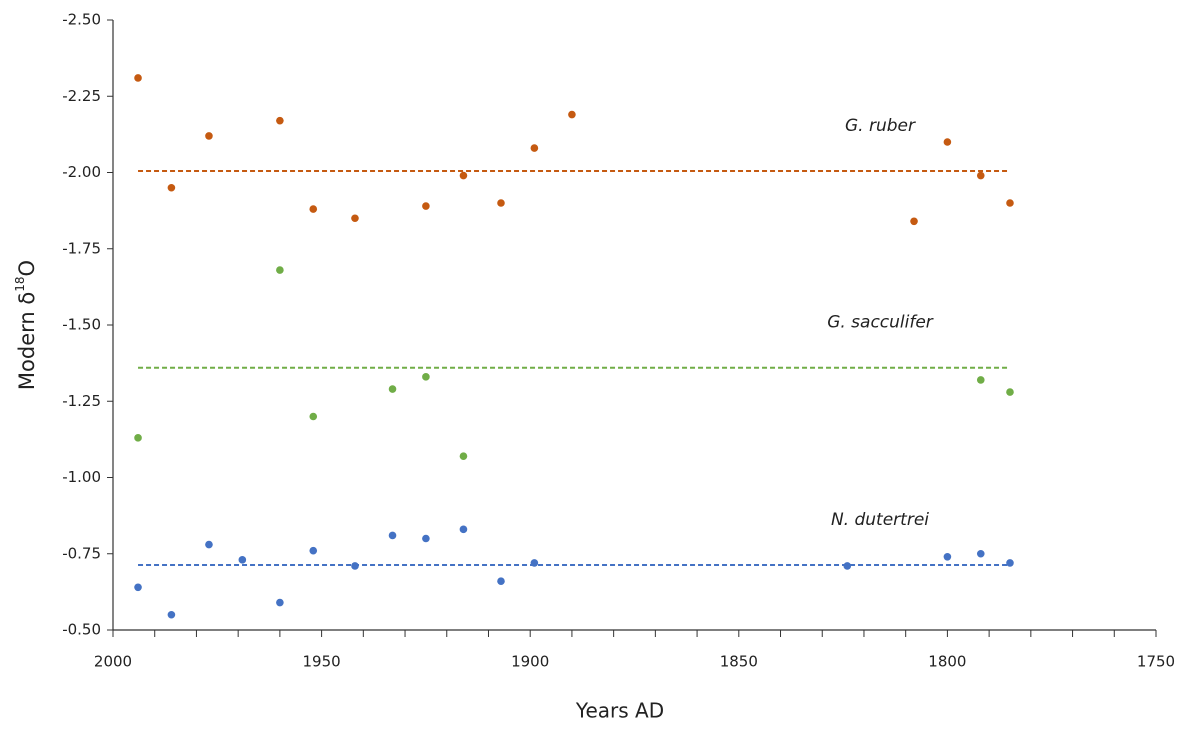 The image size is (1192, 731). I want to click on y-tick-label: -0.50, so click(81, 630).